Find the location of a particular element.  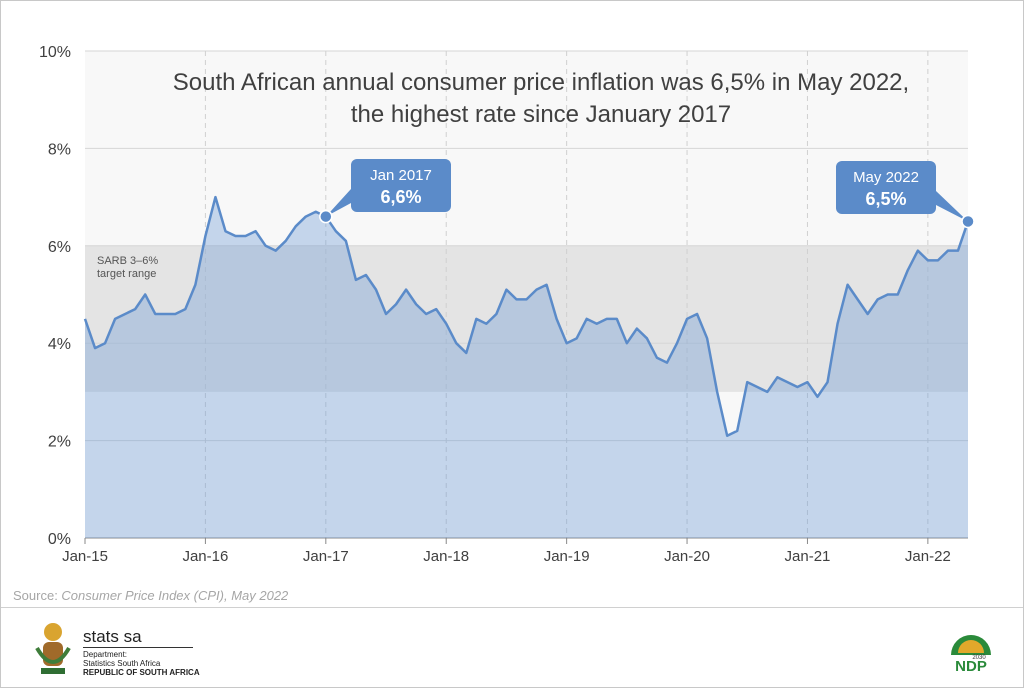

brand: stats sa is located at coordinates (112, 636).